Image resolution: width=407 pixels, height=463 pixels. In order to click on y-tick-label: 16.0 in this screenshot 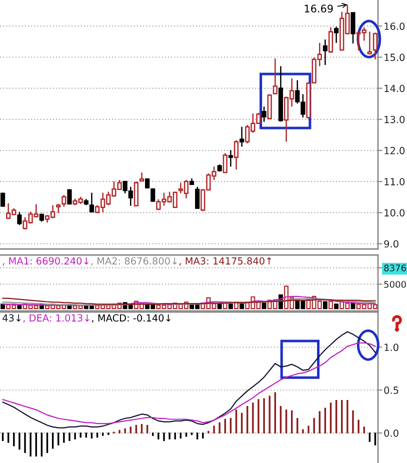, I will do `click(394, 26)`.